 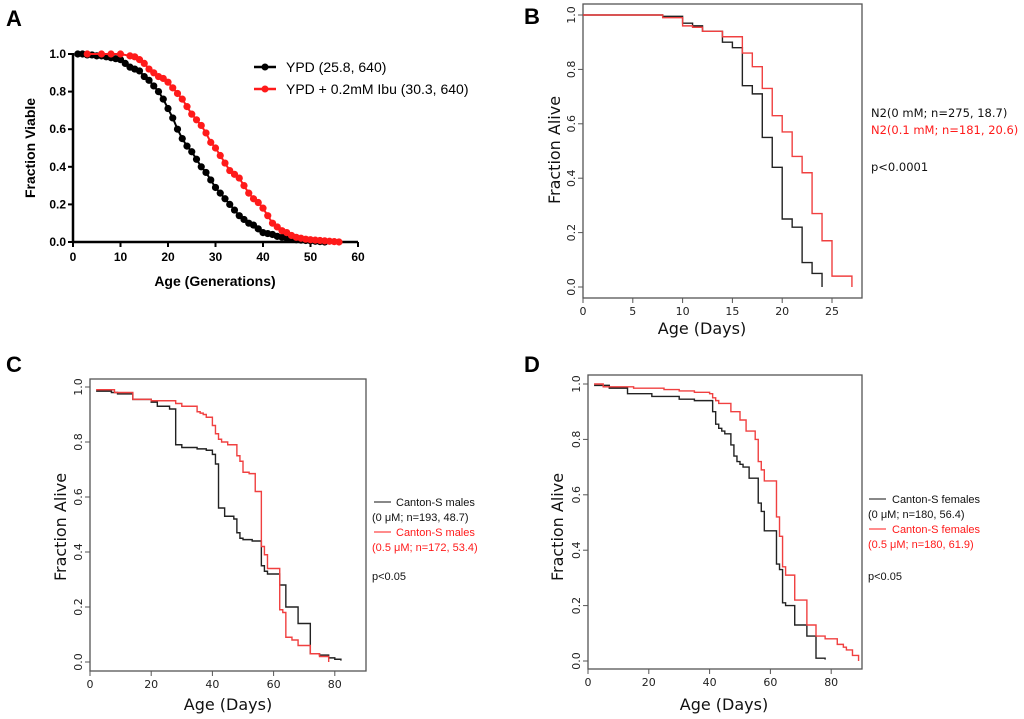 What do you see at coordinates (60, 527) in the screenshot?
I see `panel-c-ylabel: Fraction Alive` at bounding box center [60, 527].